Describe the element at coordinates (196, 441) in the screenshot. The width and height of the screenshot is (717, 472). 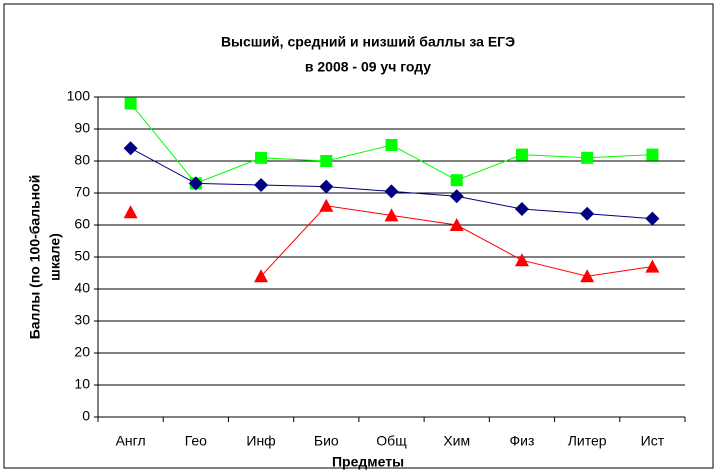
I see `x-tick-label: Гео` at that location.